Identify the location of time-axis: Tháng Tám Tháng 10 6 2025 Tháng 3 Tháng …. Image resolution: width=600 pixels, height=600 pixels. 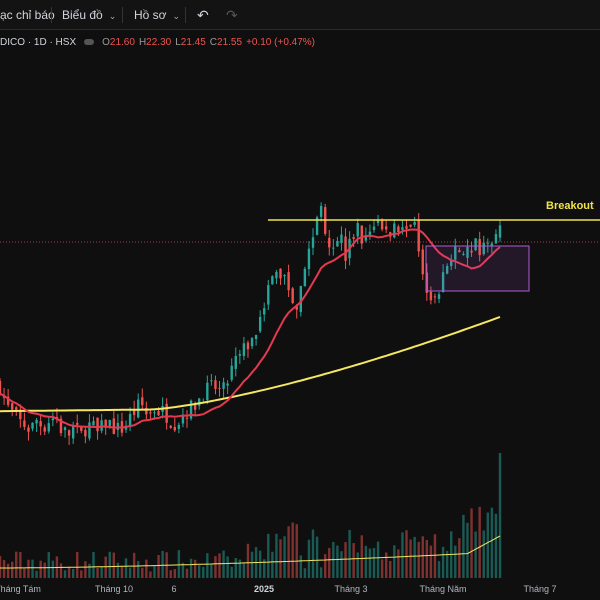
(300, 589).